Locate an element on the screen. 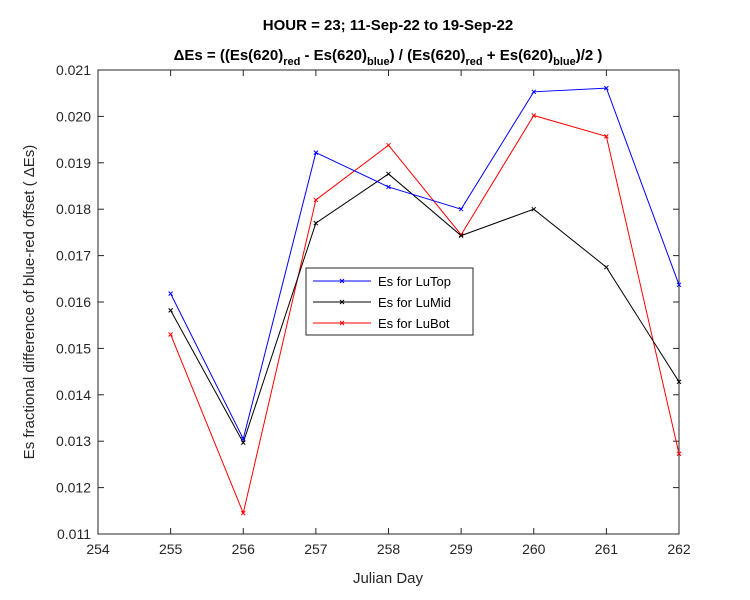 The width and height of the screenshot is (750, 600). x-axis-label: Julian Day is located at coordinates (388, 578).